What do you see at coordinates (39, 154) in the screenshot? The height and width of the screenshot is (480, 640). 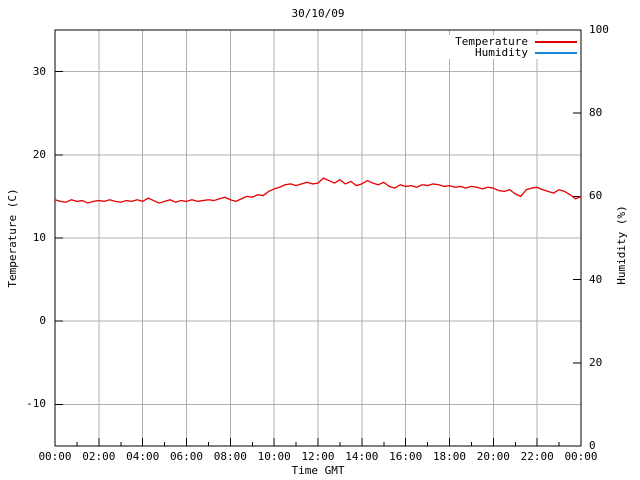 I see `y-left-tick-label: 20` at bounding box center [39, 154].